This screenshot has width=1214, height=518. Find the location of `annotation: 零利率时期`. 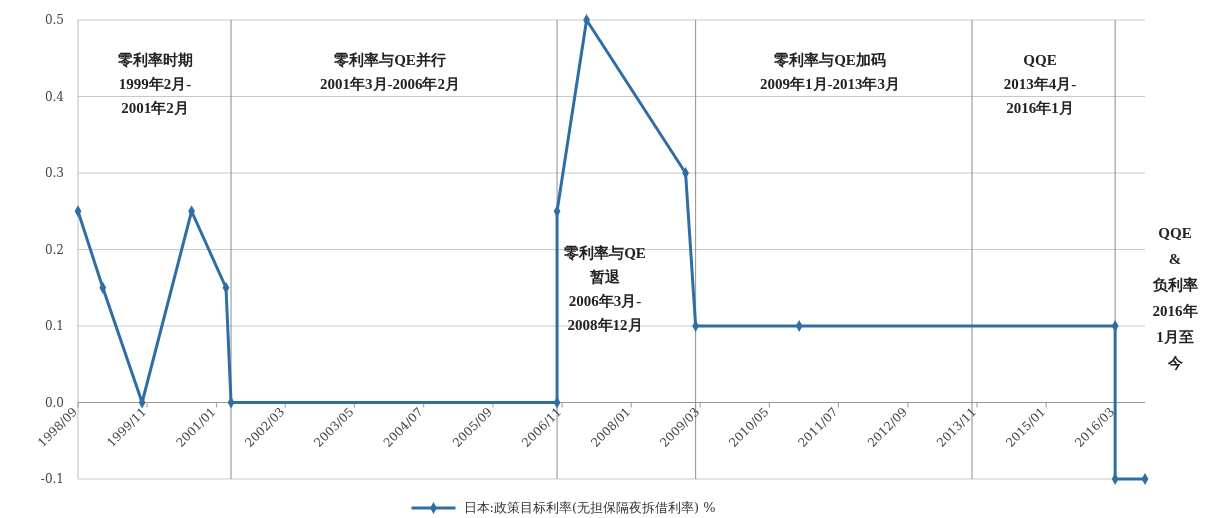

annotation: 零利率时期 is located at coordinates (155, 59).